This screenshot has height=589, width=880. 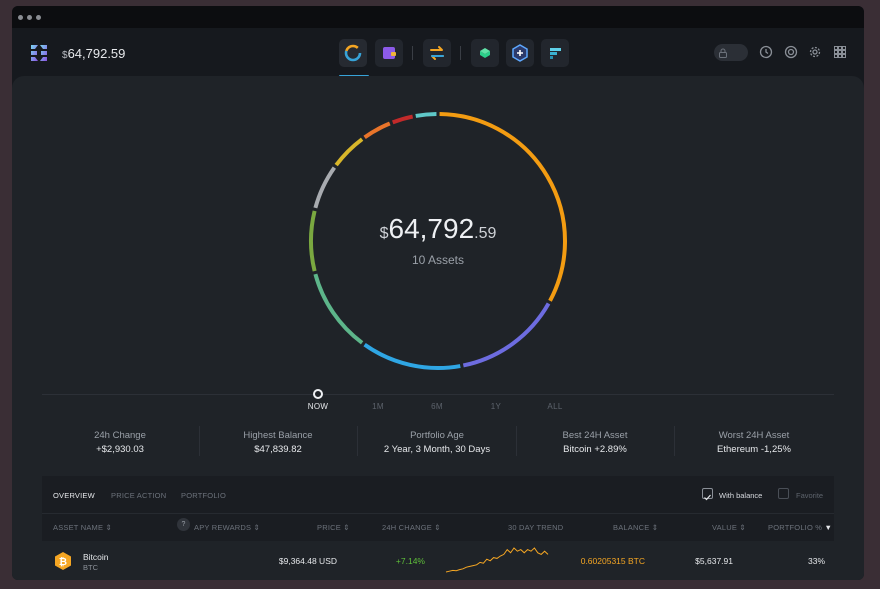 I want to click on stat-label: Worst 24H Asset, so click(x=754, y=435).